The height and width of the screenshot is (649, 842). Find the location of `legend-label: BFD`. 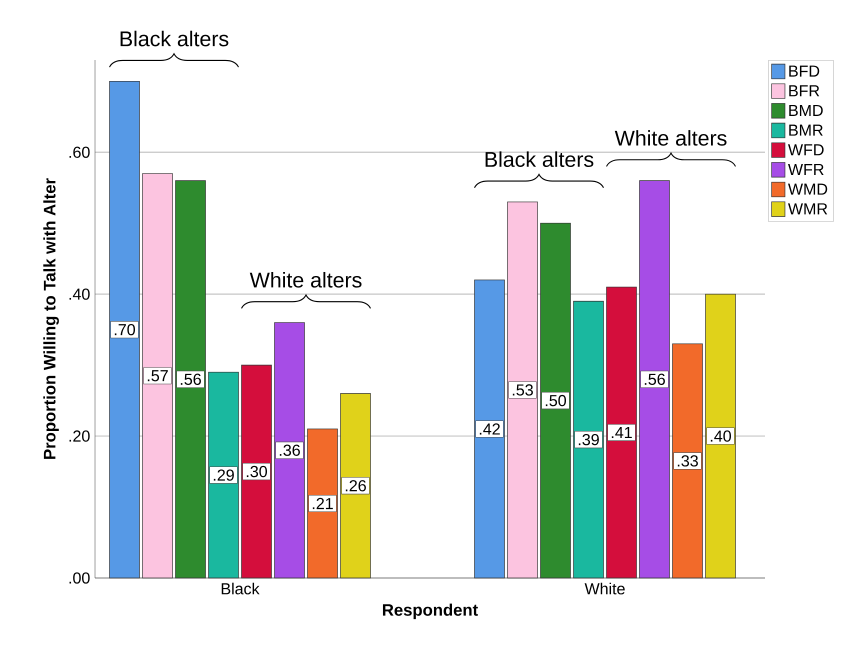

legend-label: BFD is located at coordinates (804, 71).